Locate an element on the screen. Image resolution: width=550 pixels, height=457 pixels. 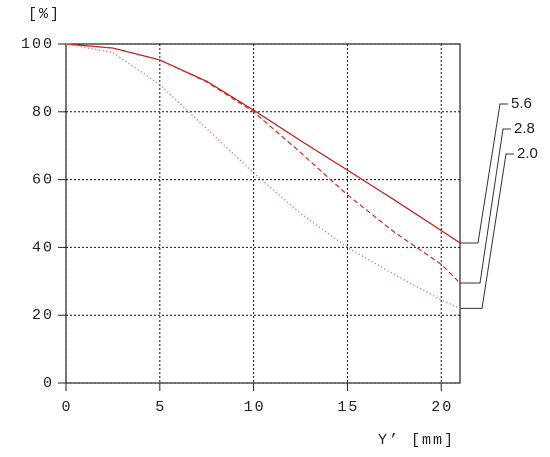
y-tick-label: 100 is located at coordinates (37, 44).